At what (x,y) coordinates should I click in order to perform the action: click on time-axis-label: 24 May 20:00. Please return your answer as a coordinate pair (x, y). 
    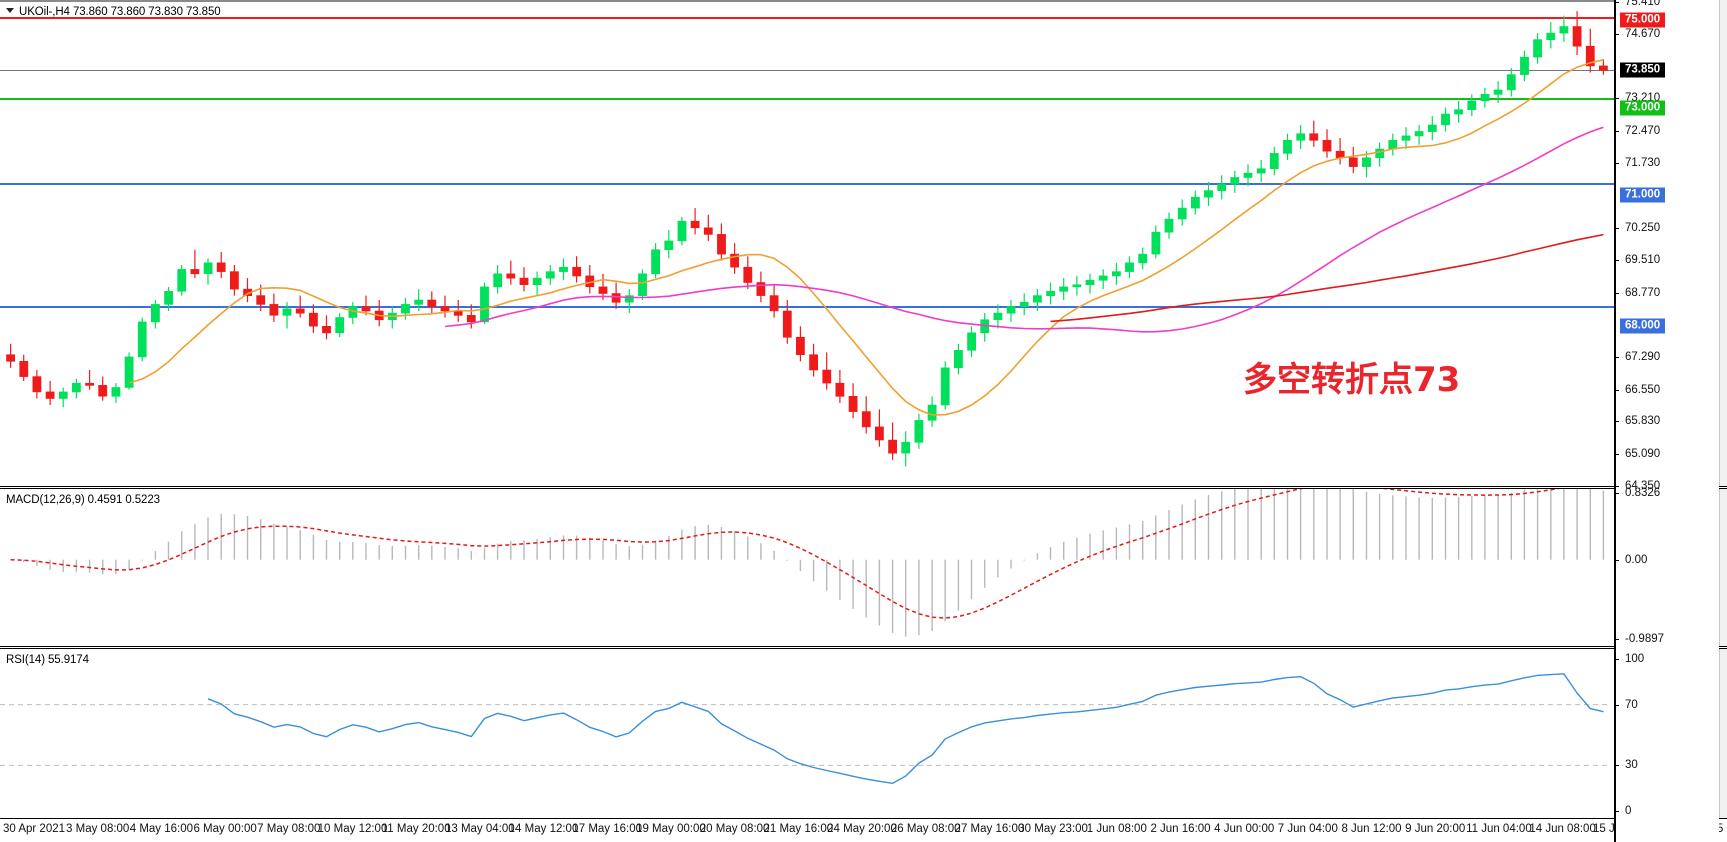
    Looking at the image, I should click on (862, 829).